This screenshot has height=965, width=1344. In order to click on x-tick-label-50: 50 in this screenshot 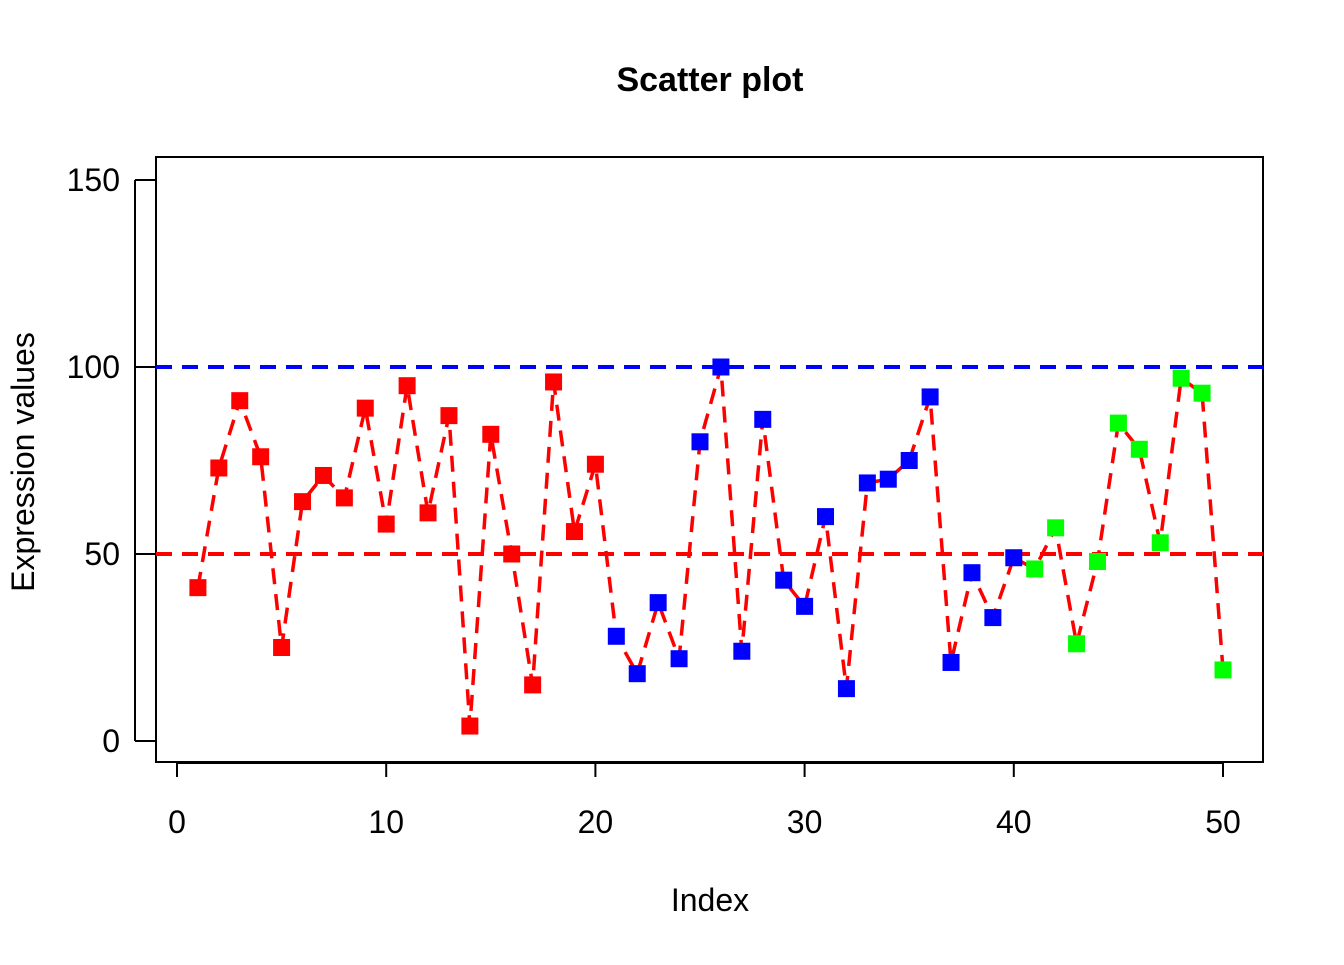, I will do `click(1223, 822)`.